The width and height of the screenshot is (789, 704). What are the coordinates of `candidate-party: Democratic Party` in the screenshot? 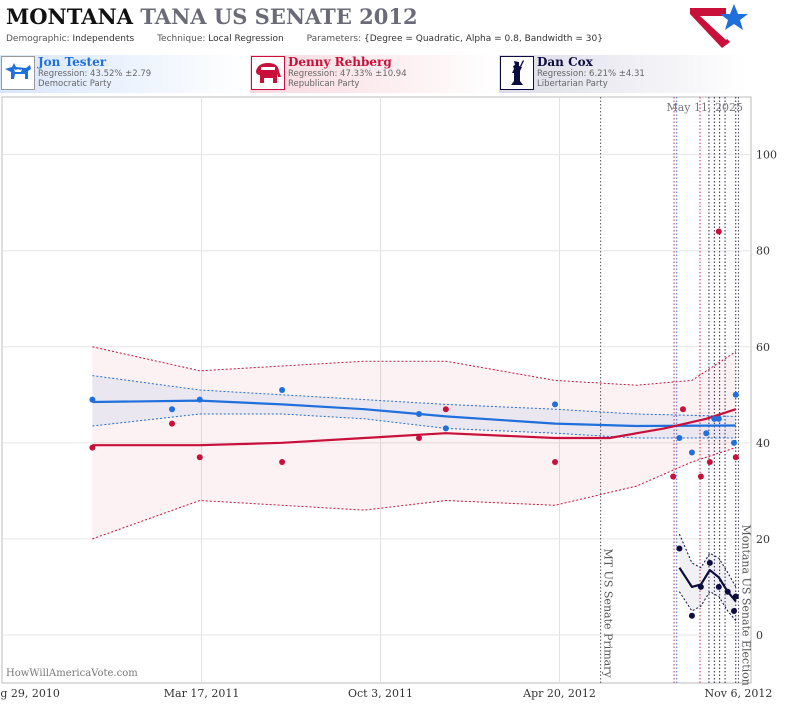 It's located at (75, 84).